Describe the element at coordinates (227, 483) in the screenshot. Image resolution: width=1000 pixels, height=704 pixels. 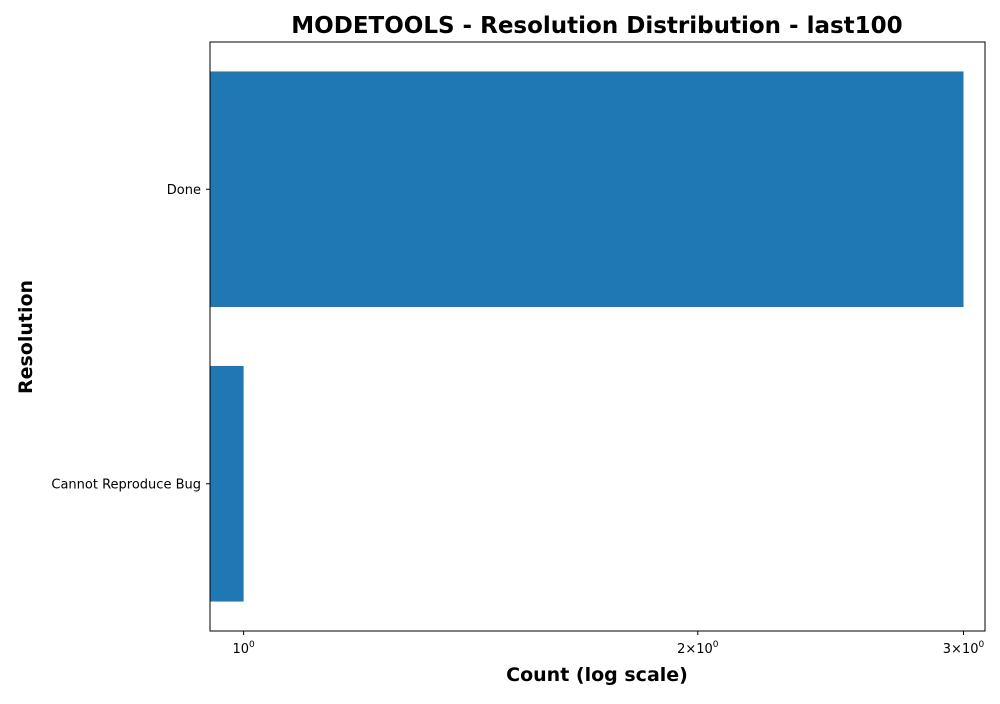
I see `bar-cannot-reproduce-bug` at that location.